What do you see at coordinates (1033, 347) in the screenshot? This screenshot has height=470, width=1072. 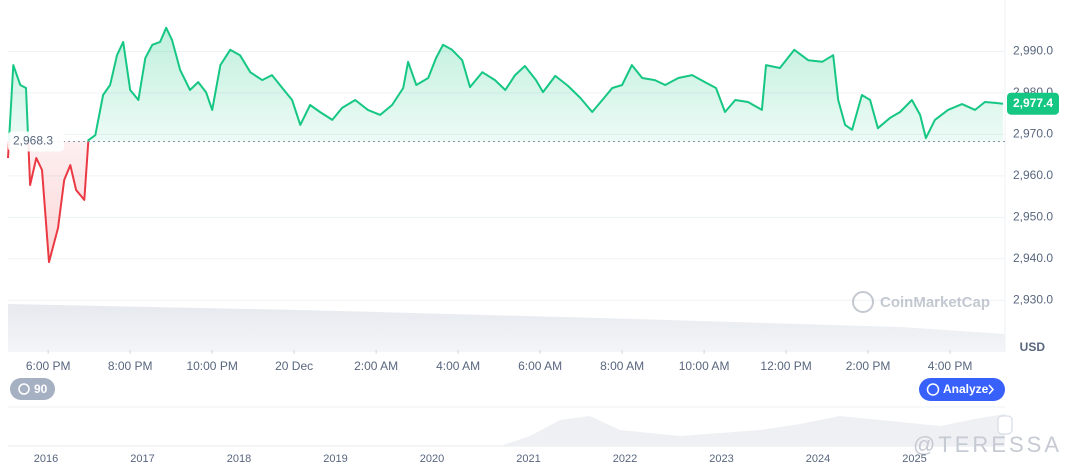 I see `currency-label: USD` at bounding box center [1033, 347].